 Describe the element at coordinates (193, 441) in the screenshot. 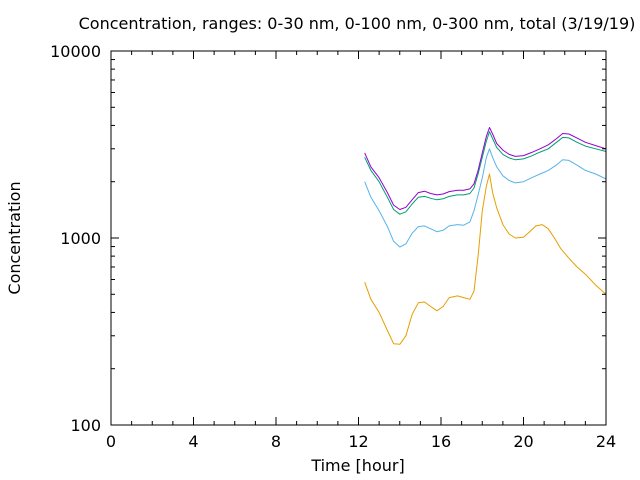

I see `x-tick-label: 4` at that location.